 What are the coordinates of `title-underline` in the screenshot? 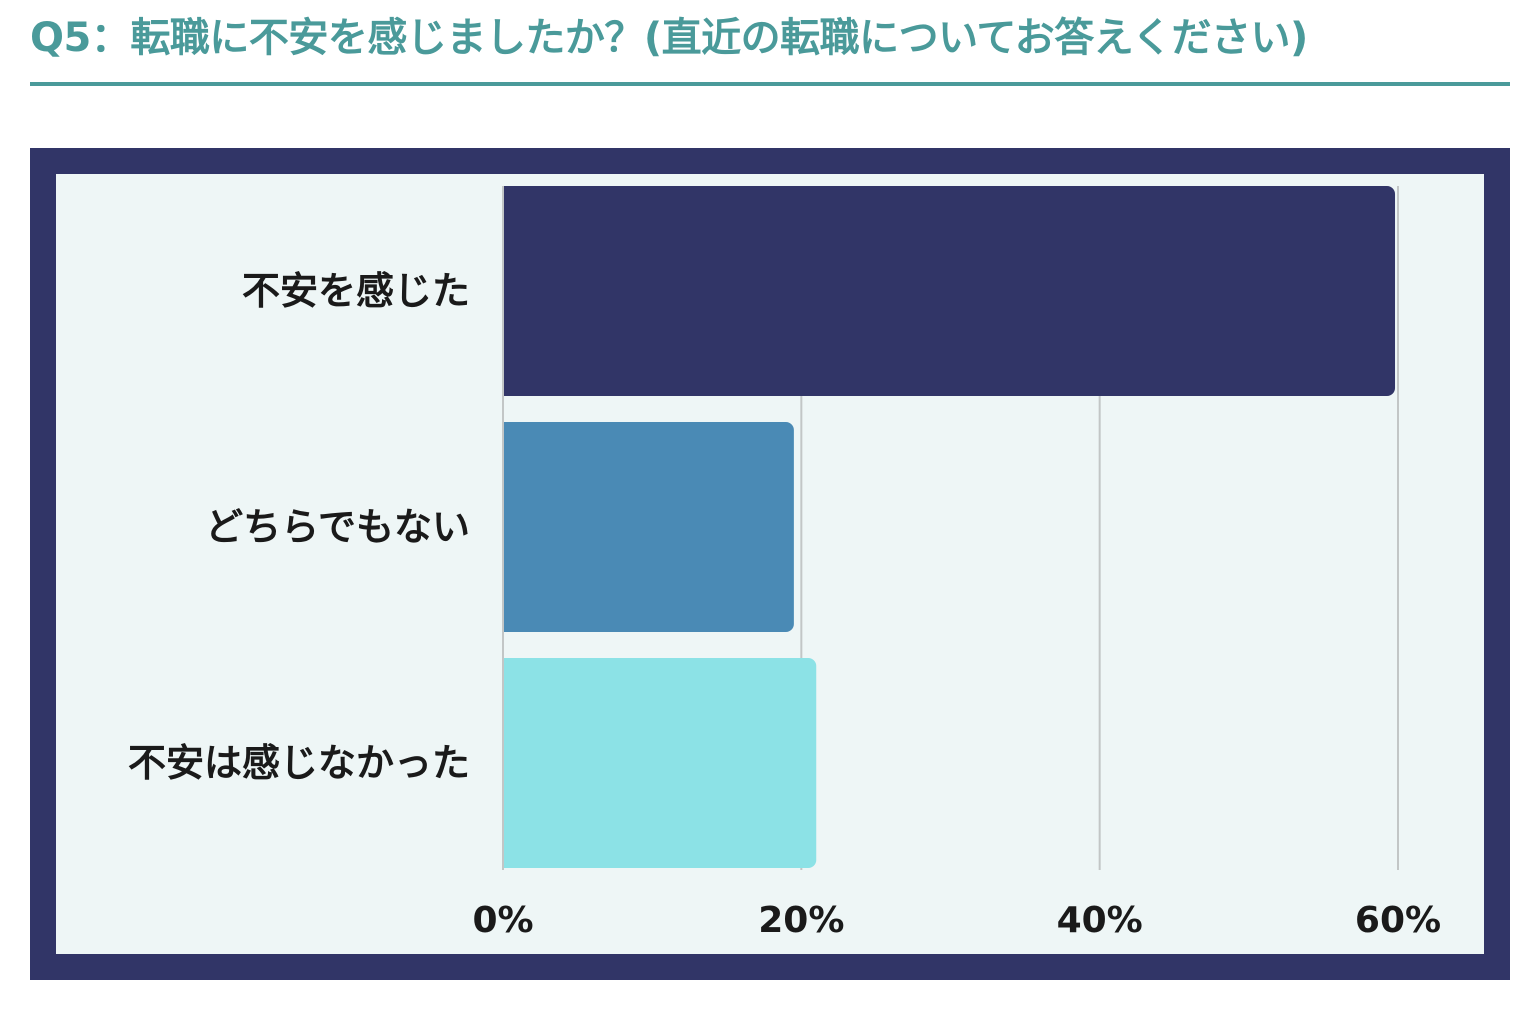 It's located at (770, 84).